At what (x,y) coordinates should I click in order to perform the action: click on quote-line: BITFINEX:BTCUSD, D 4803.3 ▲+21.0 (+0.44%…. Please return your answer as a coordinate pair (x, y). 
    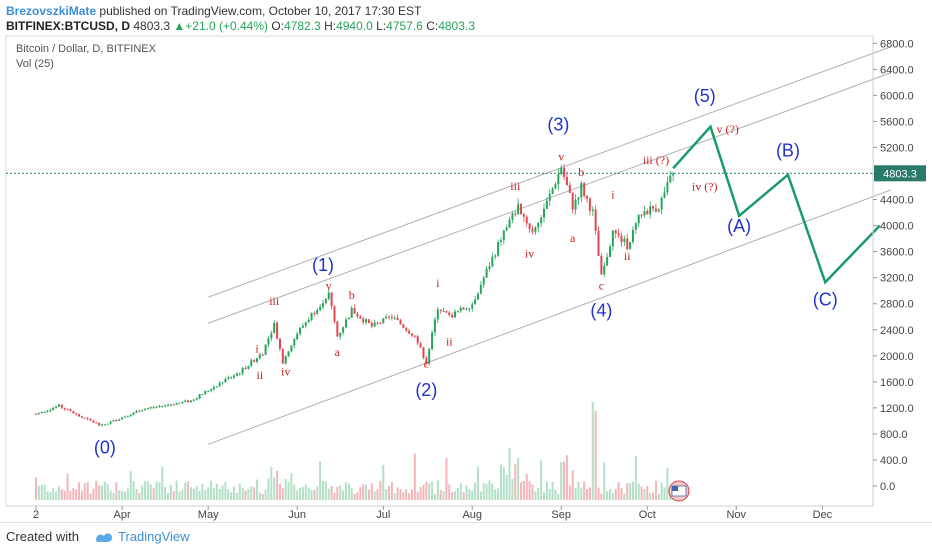
    Looking at the image, I should click on (240, 26).